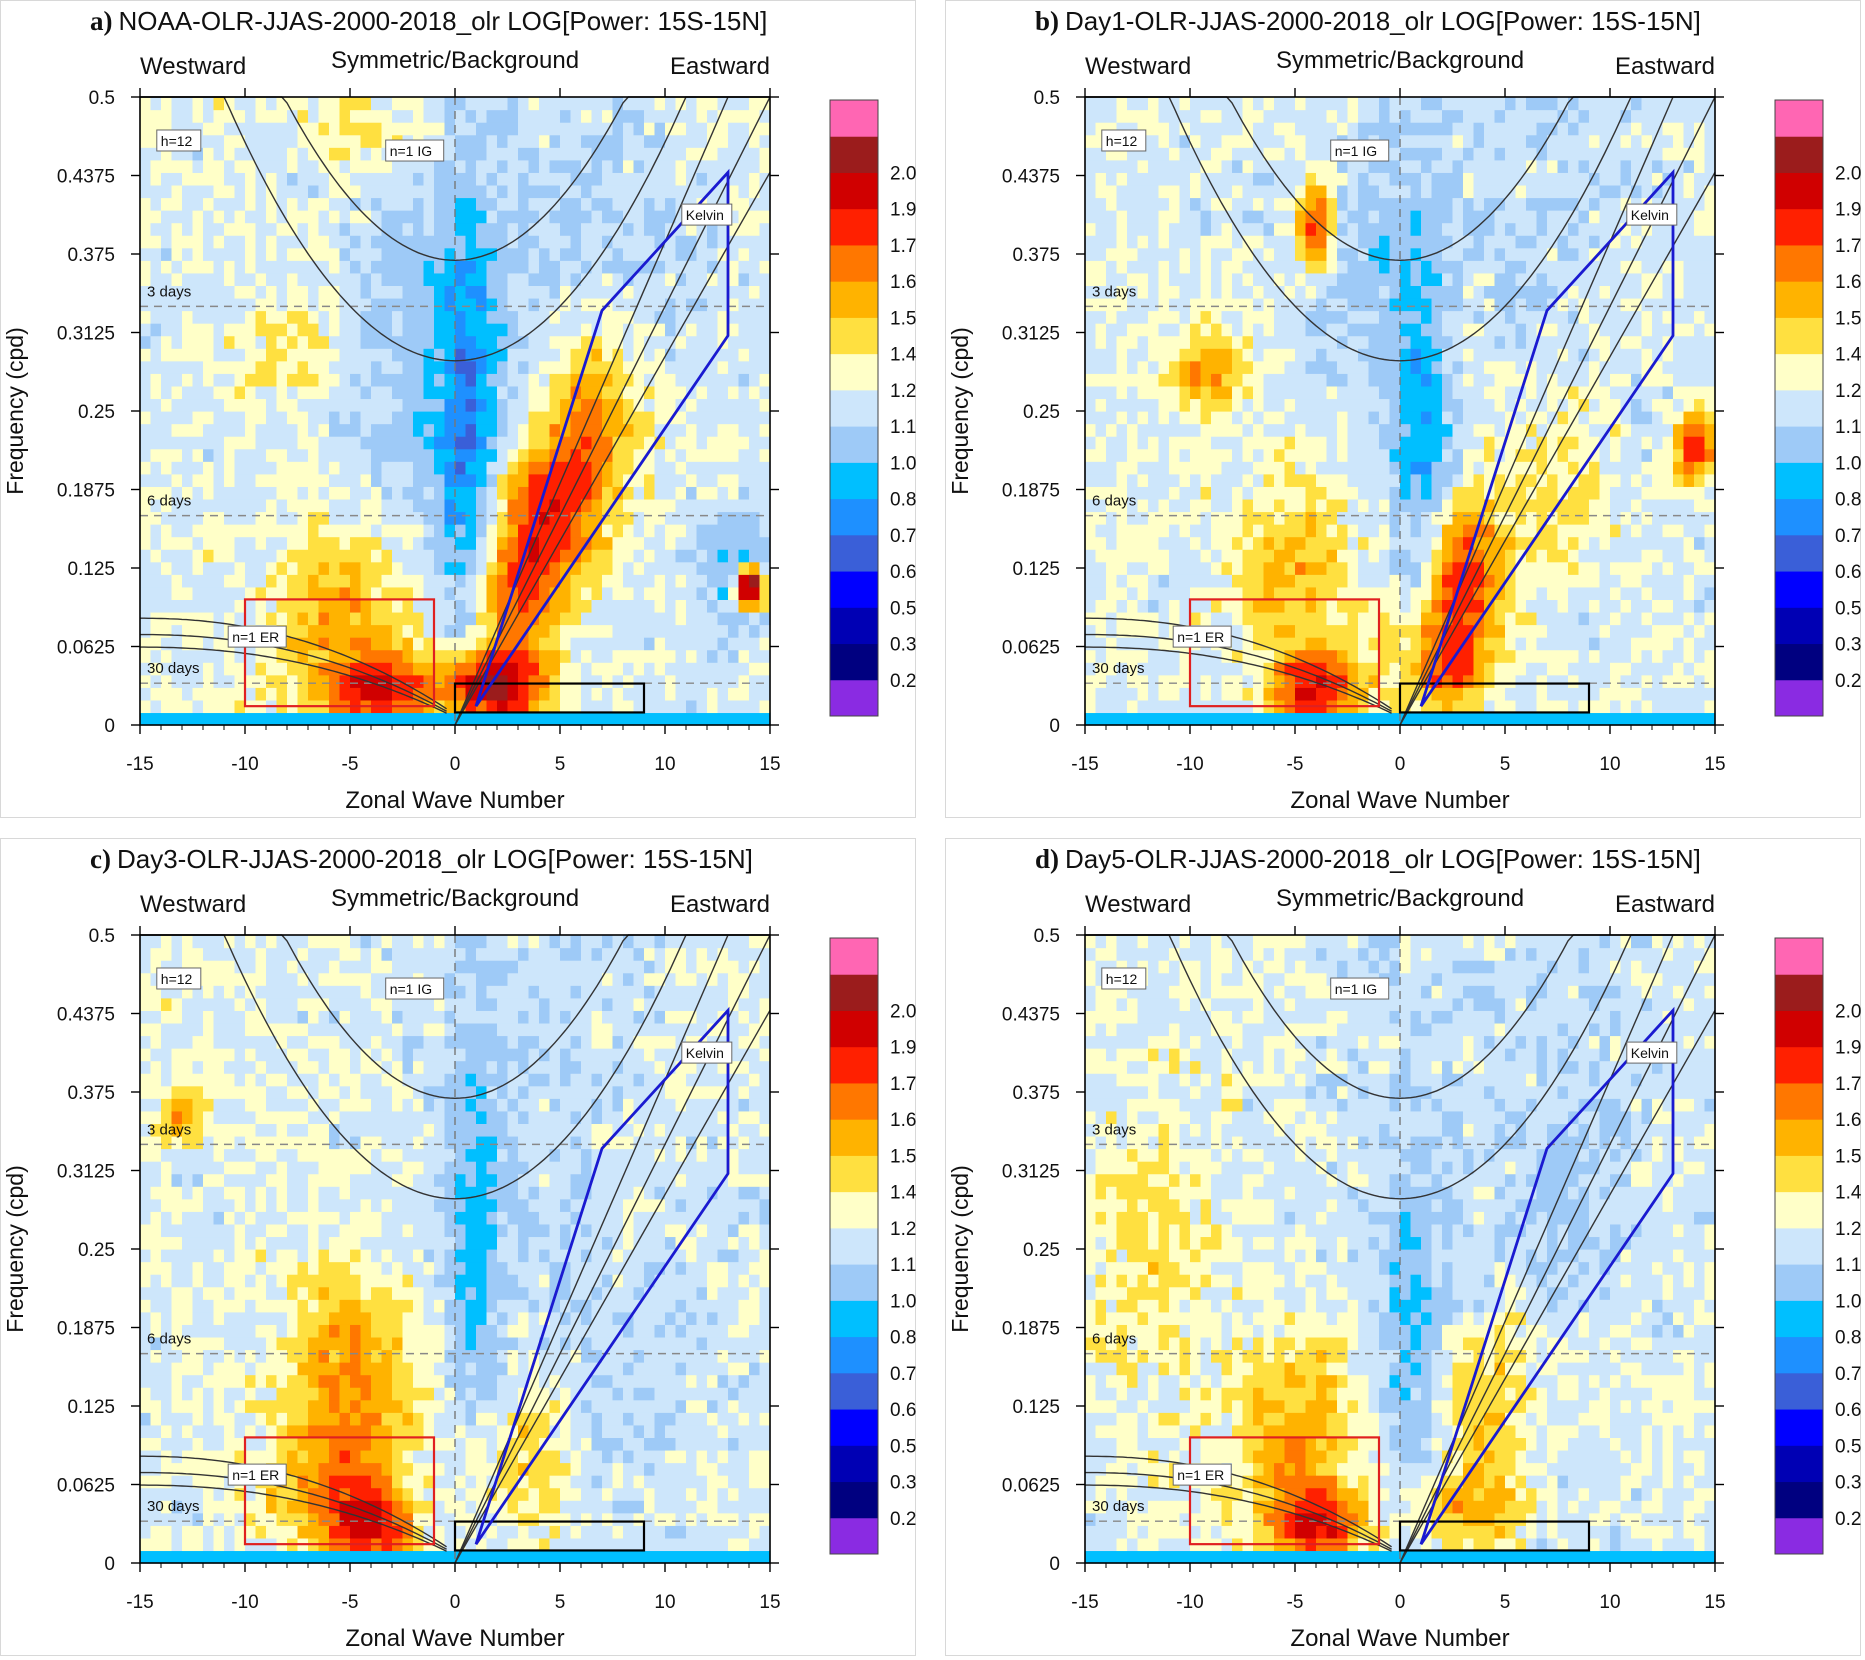  I want to click on y-tick-label: 0.25, so click(96, 412).